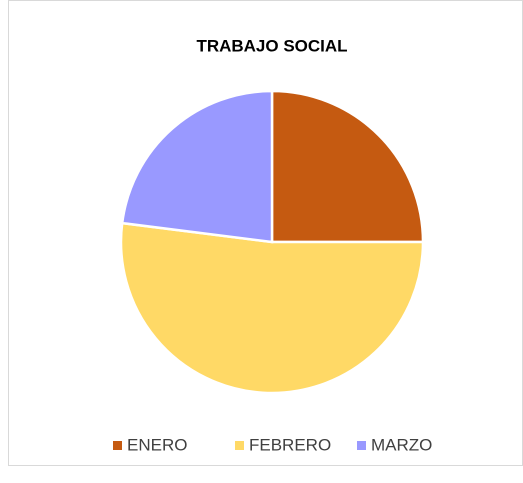  Describe the element at coordinates (157, 444) in the screenshot. I see `legend-label: ENERO` at that location.